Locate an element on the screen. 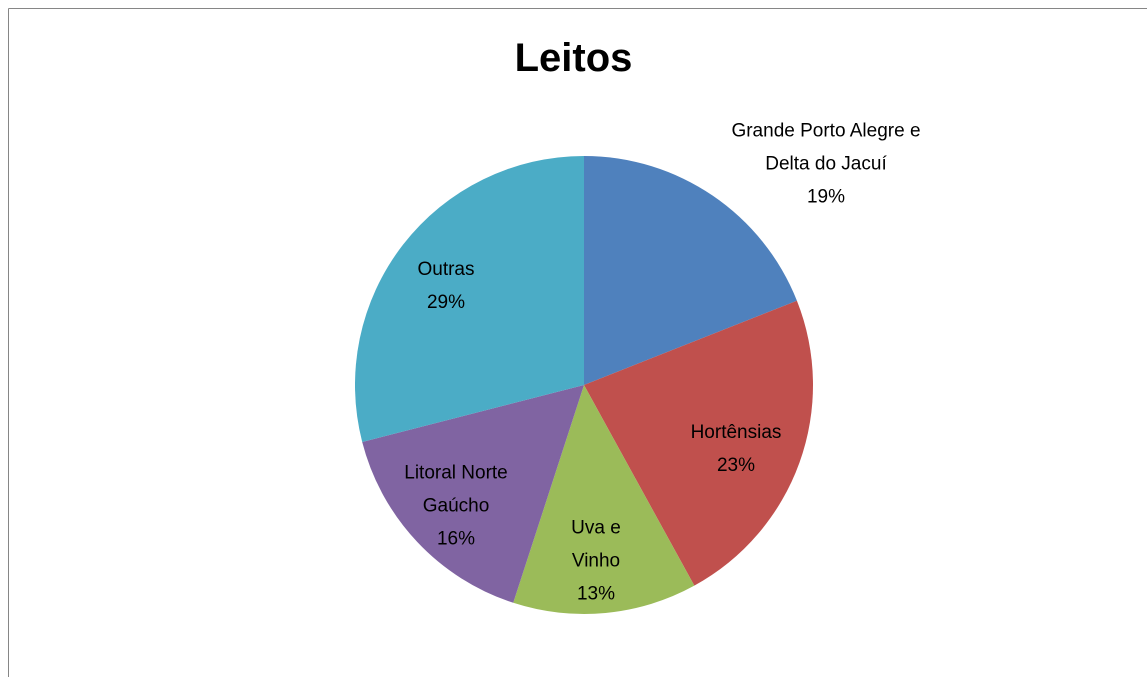 This screenshot has height=677, width=1147. chart-title: Leitos is located at coordinates (573, 58).